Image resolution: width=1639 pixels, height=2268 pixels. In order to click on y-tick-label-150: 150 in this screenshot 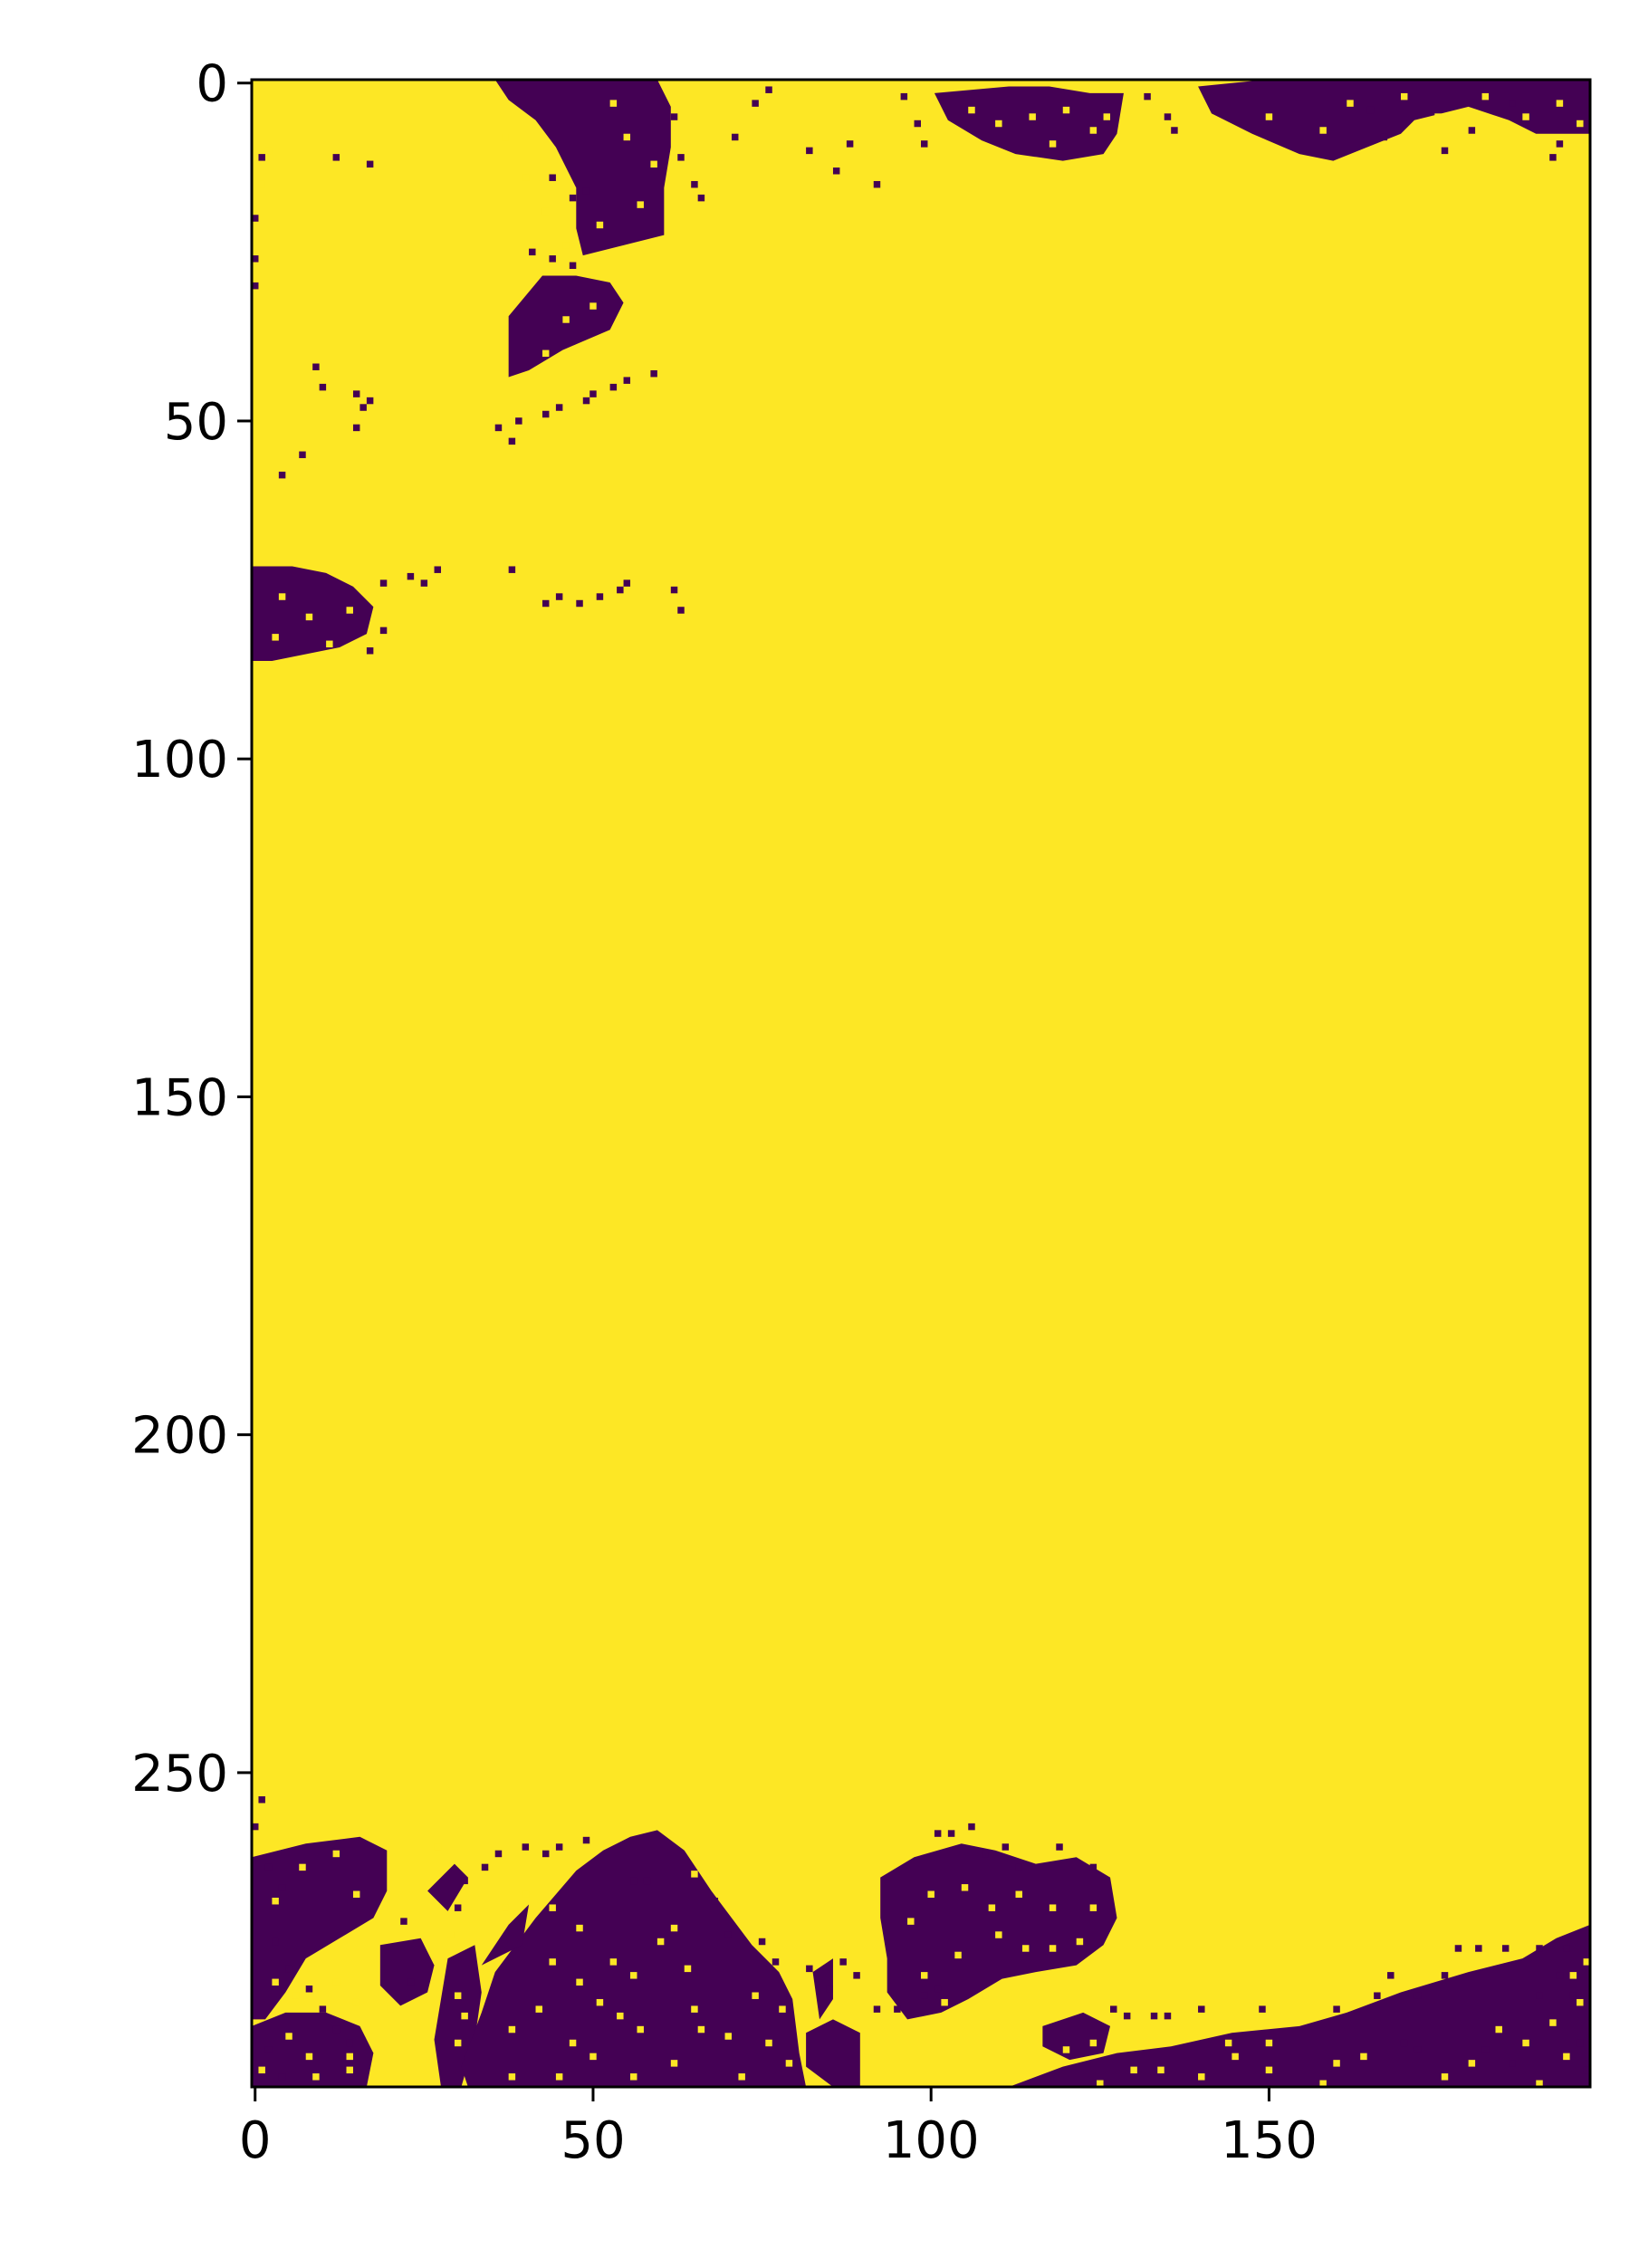, I will do `click(179, 1097)`.